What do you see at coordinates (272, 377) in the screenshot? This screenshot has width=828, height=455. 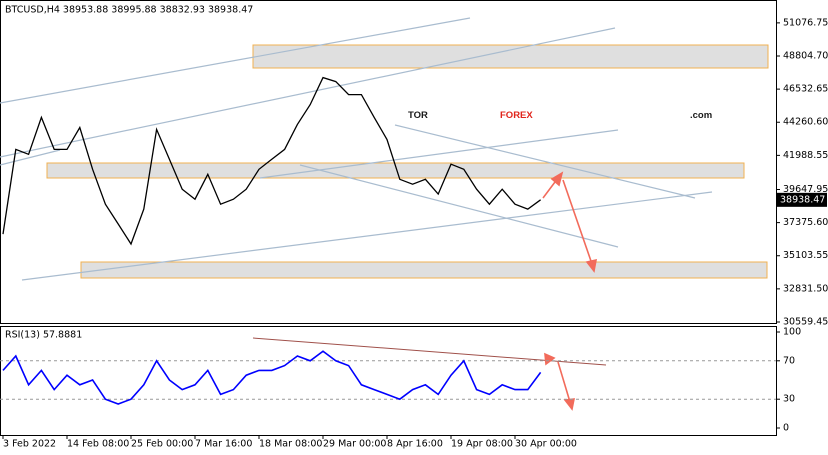 I see `series-line` at bounding box center [272, 377].